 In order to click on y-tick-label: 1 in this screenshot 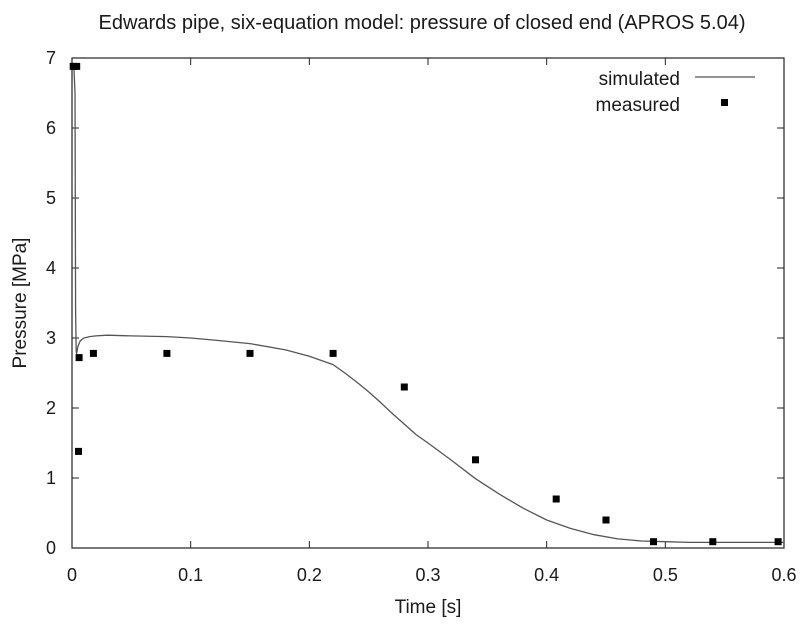, I will do `click(51, 478)`.